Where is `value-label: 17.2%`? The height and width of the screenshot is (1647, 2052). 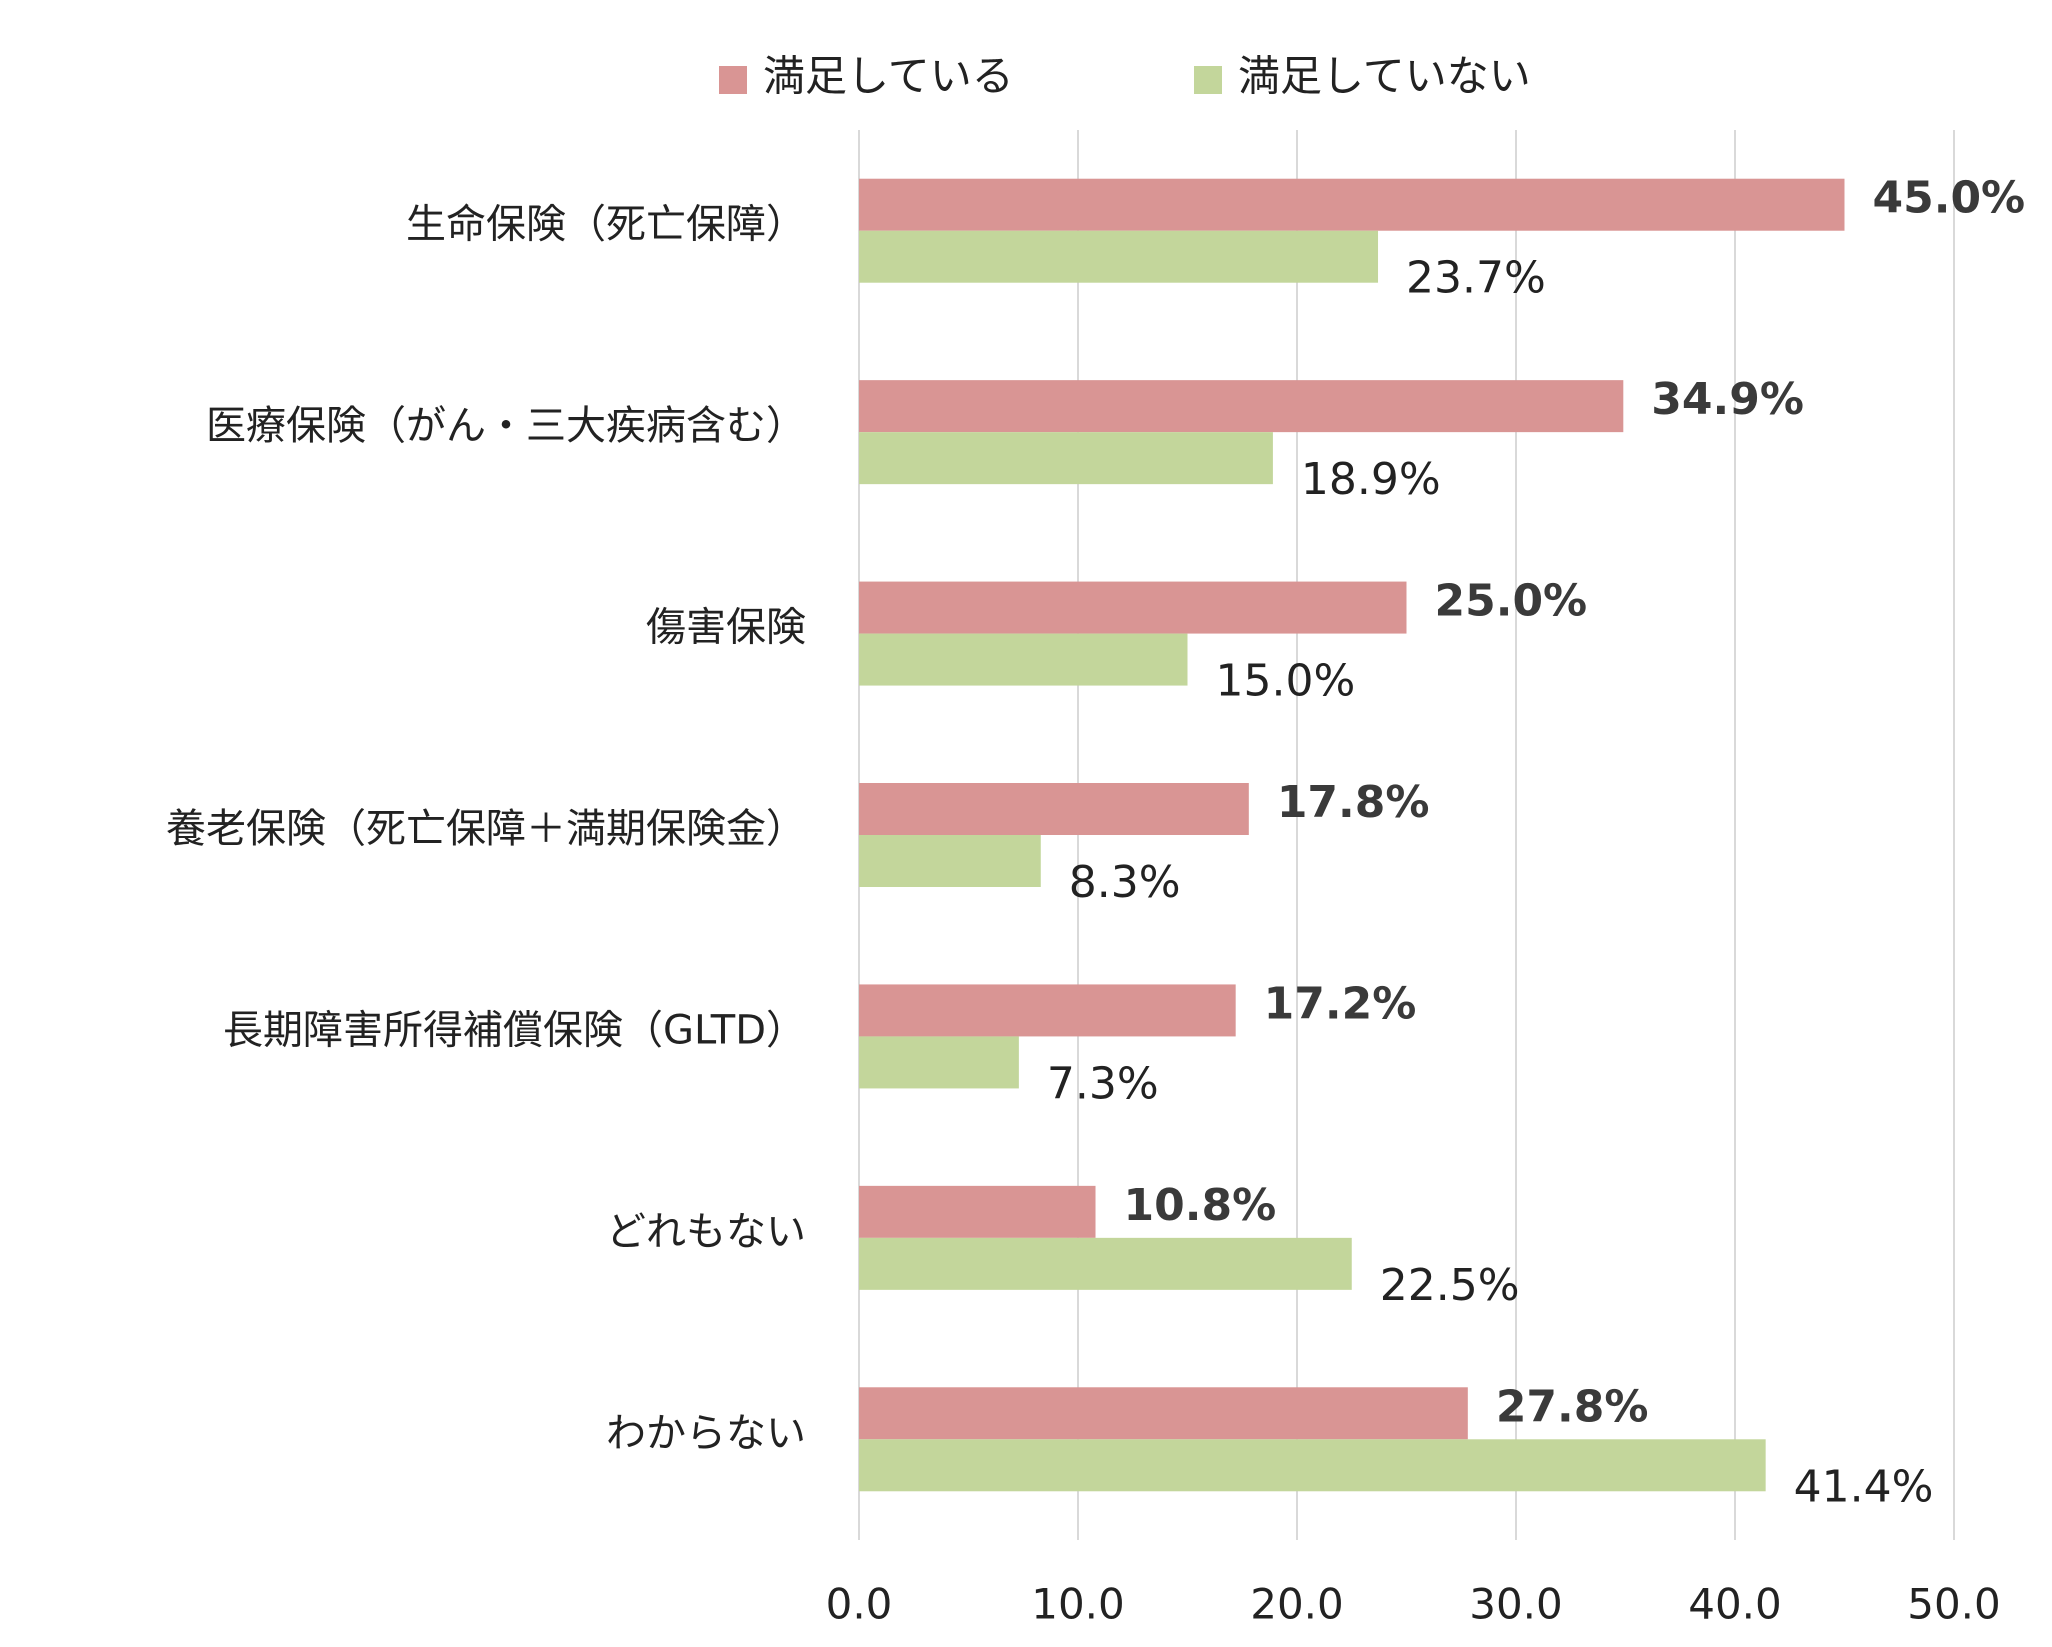
value-label: 17.2% is located at coordinates (1340, 1003).